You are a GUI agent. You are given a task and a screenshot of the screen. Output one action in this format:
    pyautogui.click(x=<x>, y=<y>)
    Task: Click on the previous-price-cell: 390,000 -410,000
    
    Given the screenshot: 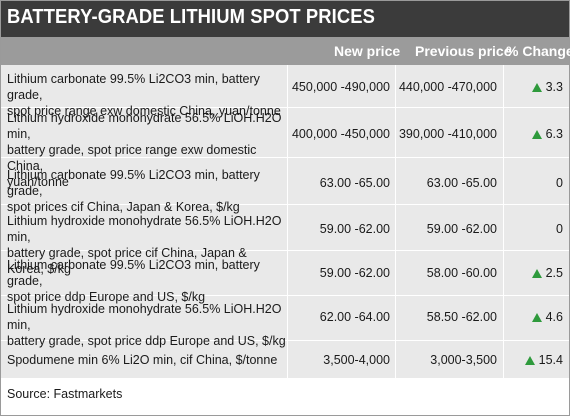 What is the action you would take?
    pyautogui.click(x=447, y=134)
    